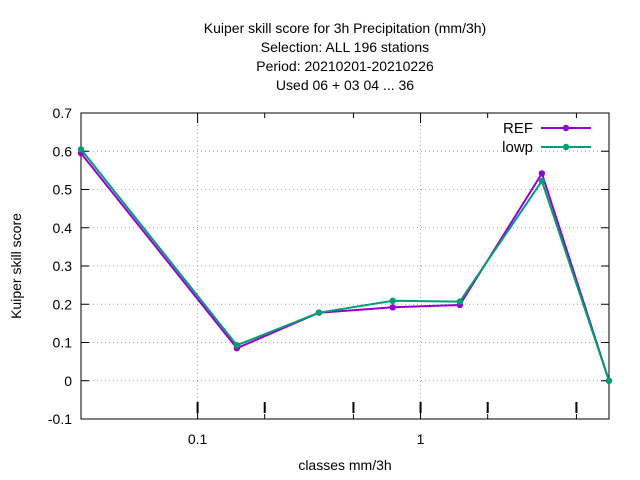 The width and height of the screenshot is (640, 480). I want to click on y-tick-label: 0.7, so click(63, 113).